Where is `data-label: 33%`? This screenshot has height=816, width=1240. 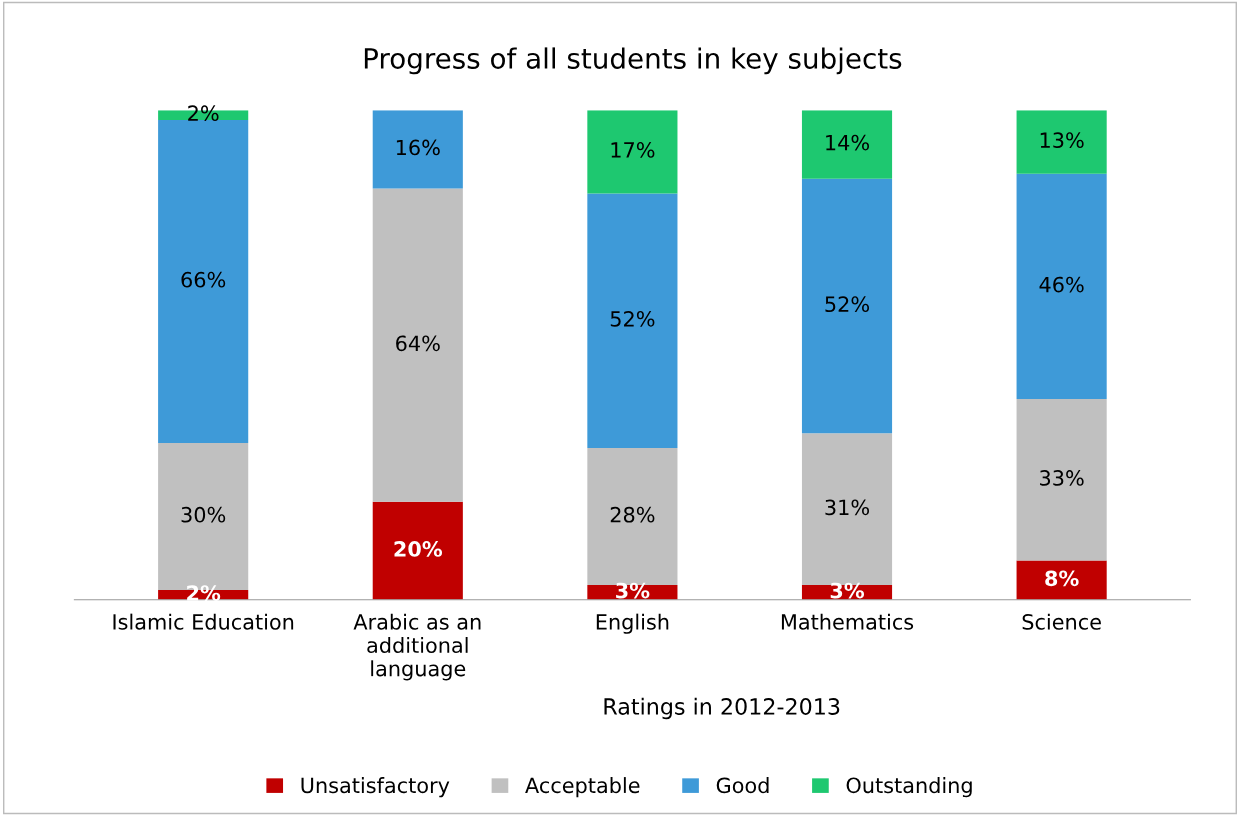
data-label: 33% is located at coordinates (1062, 478).